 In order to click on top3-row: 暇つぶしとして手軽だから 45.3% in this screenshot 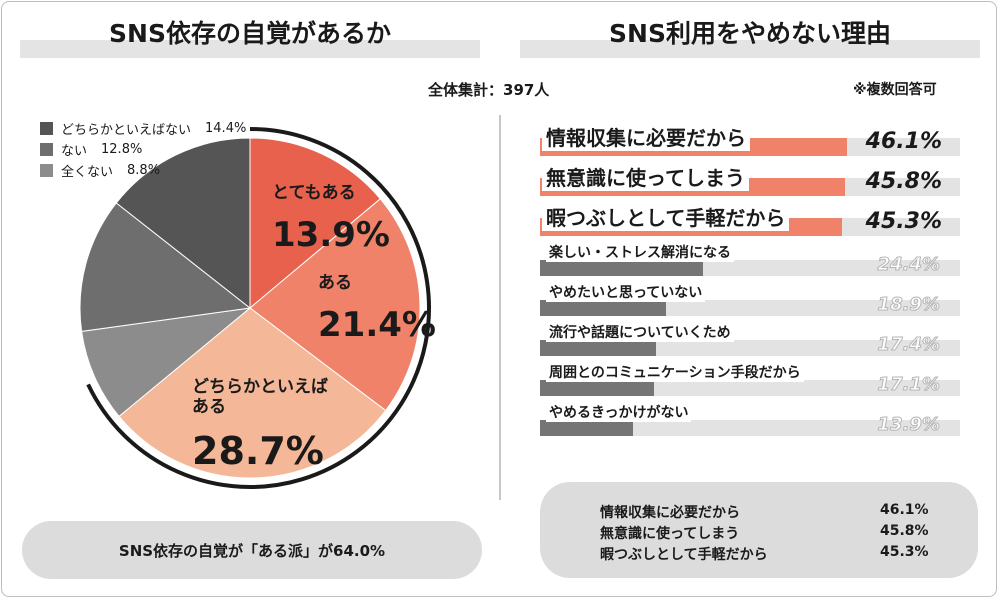, I will do `click(764, 554)`.